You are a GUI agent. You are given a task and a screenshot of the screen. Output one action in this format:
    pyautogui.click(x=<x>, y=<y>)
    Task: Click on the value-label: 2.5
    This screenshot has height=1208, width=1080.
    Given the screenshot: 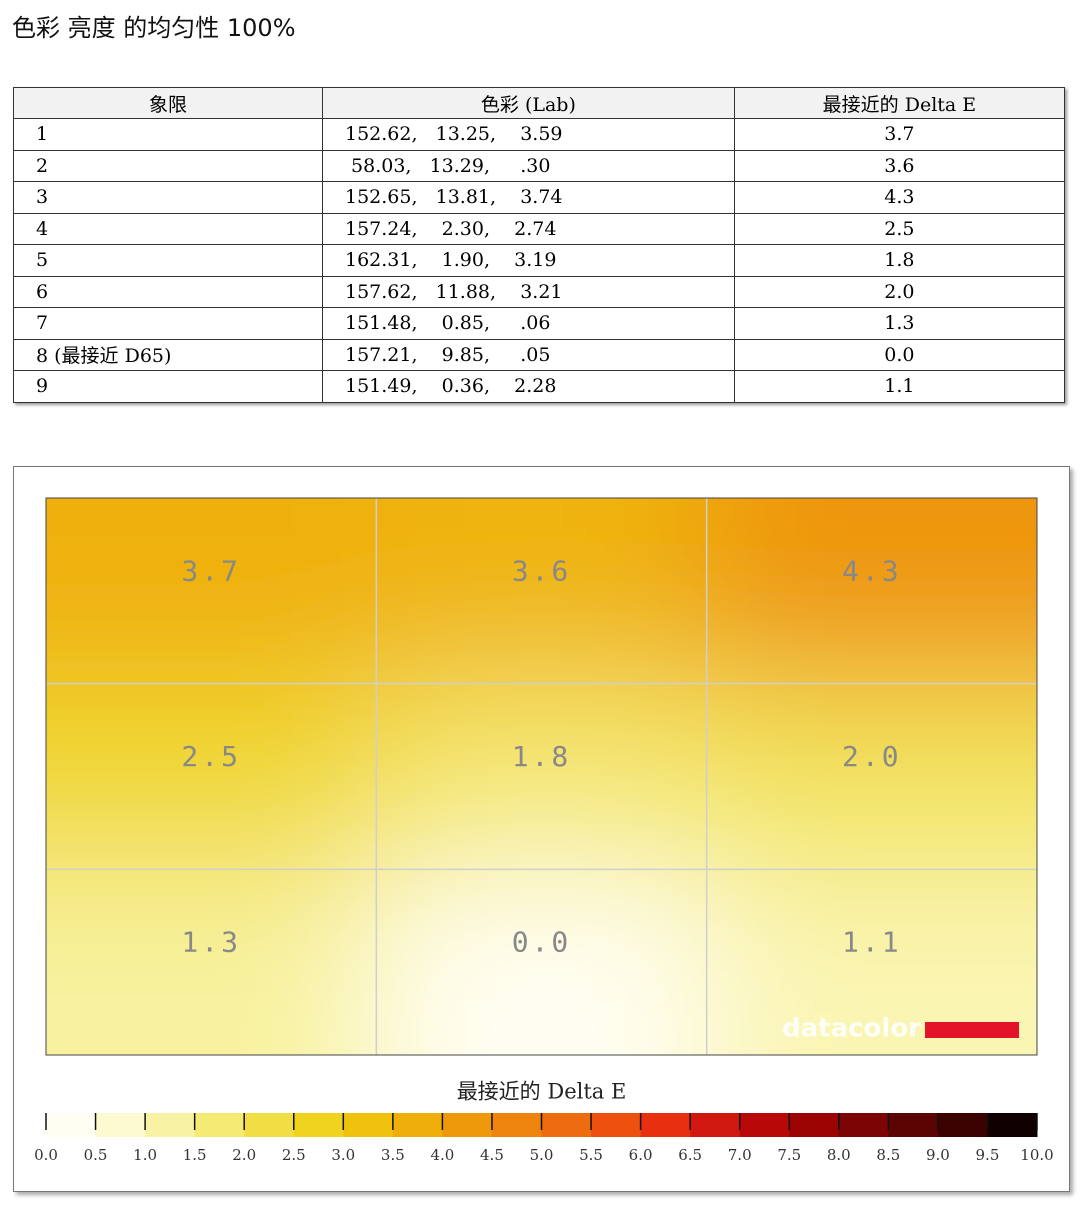 What is the action you would take?
    pyautogui.click(x=211, y=756)
    